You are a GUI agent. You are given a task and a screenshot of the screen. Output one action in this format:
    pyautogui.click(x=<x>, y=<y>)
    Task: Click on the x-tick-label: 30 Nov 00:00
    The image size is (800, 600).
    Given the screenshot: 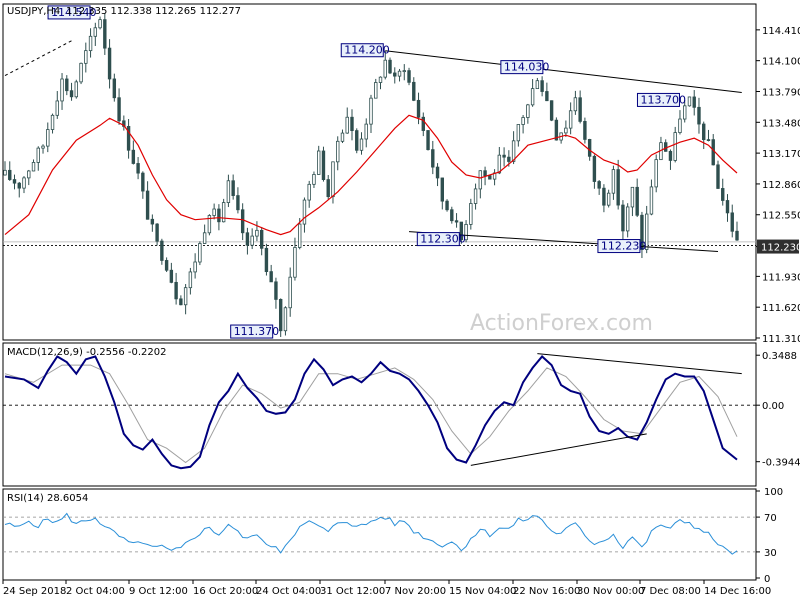 What is the action you would take?
    pyautogui.click(x=610, y=591)
    